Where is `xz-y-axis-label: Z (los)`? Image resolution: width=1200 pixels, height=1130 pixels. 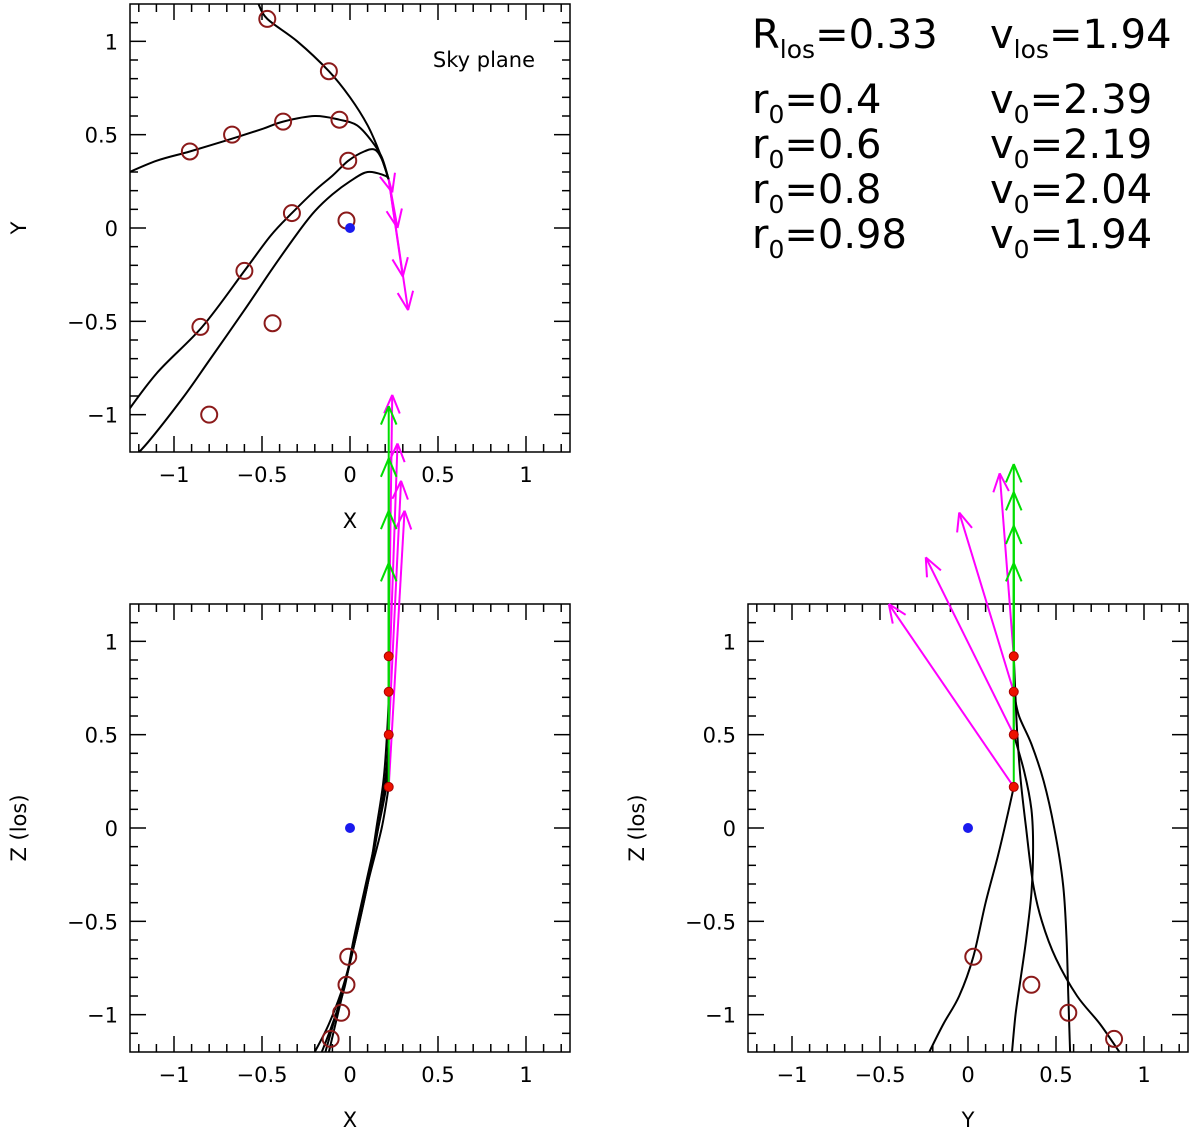
xz-y-axis-label: Z (los) is located at coordinates (19, 827).